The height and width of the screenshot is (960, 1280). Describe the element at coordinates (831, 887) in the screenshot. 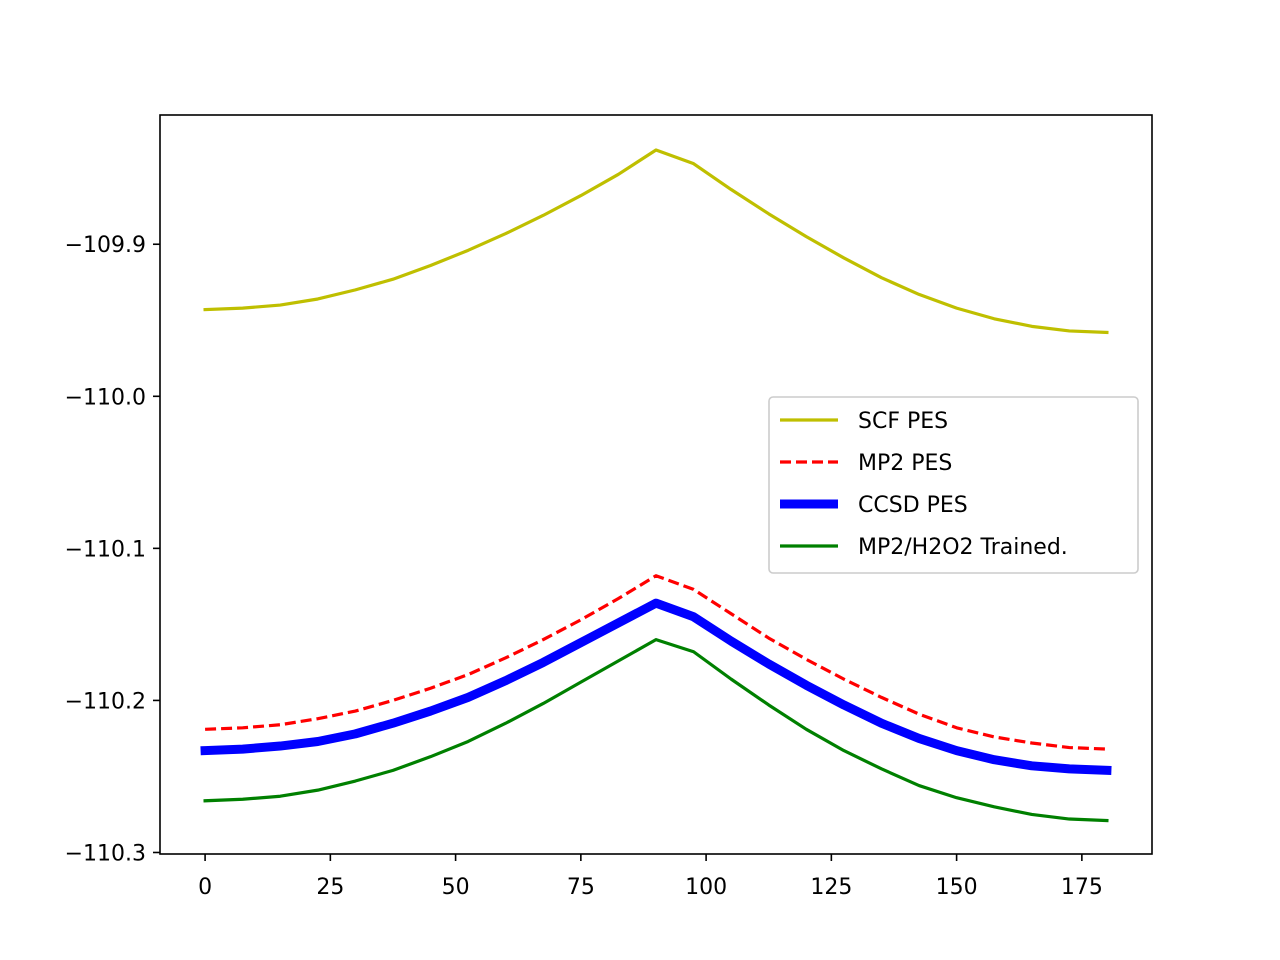

I see `x-tick-label: 125` at that location.